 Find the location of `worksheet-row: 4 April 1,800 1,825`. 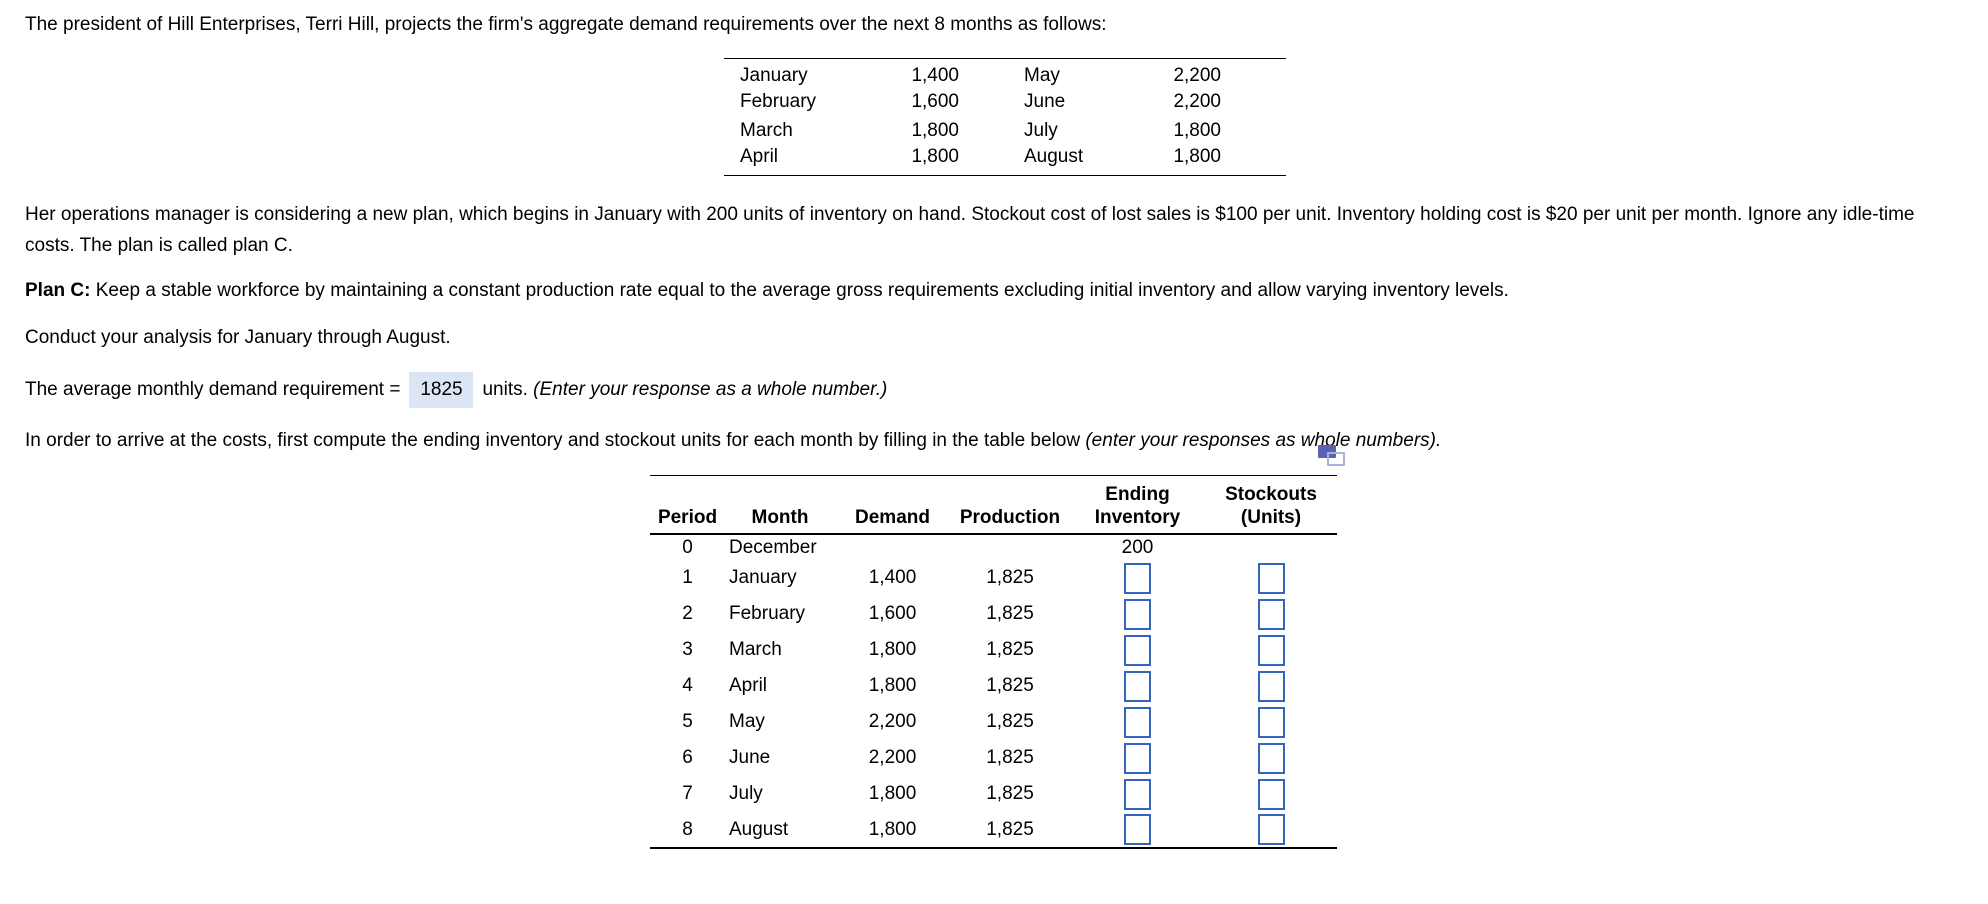

worksheet-row: 4 April 1,800 1,825 is located at coordinates (993, 686).